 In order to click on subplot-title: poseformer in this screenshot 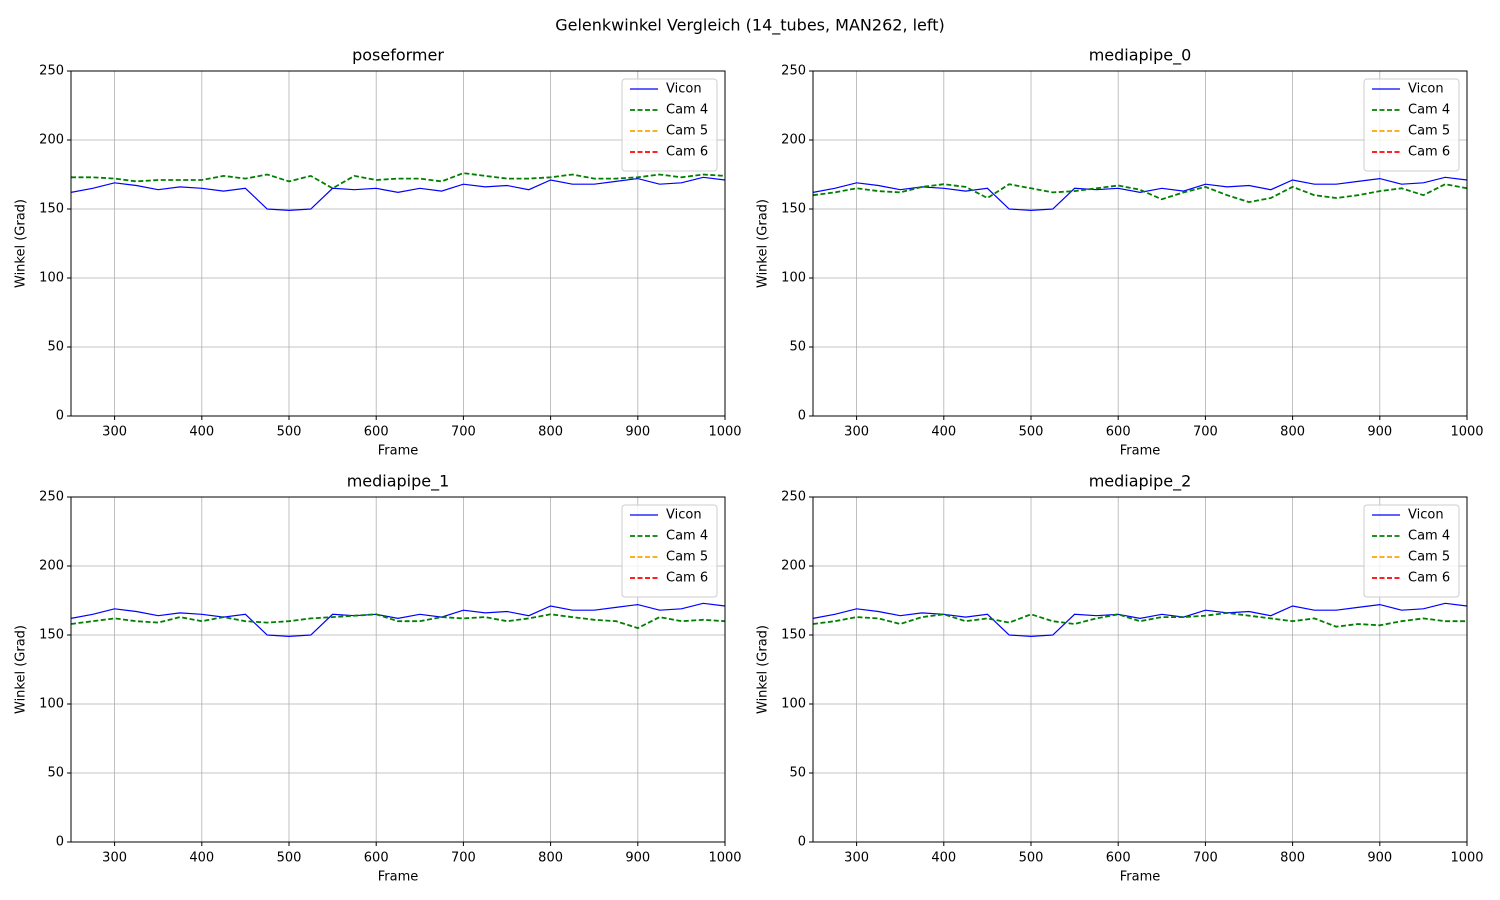, I will do `click(398, 55)`.